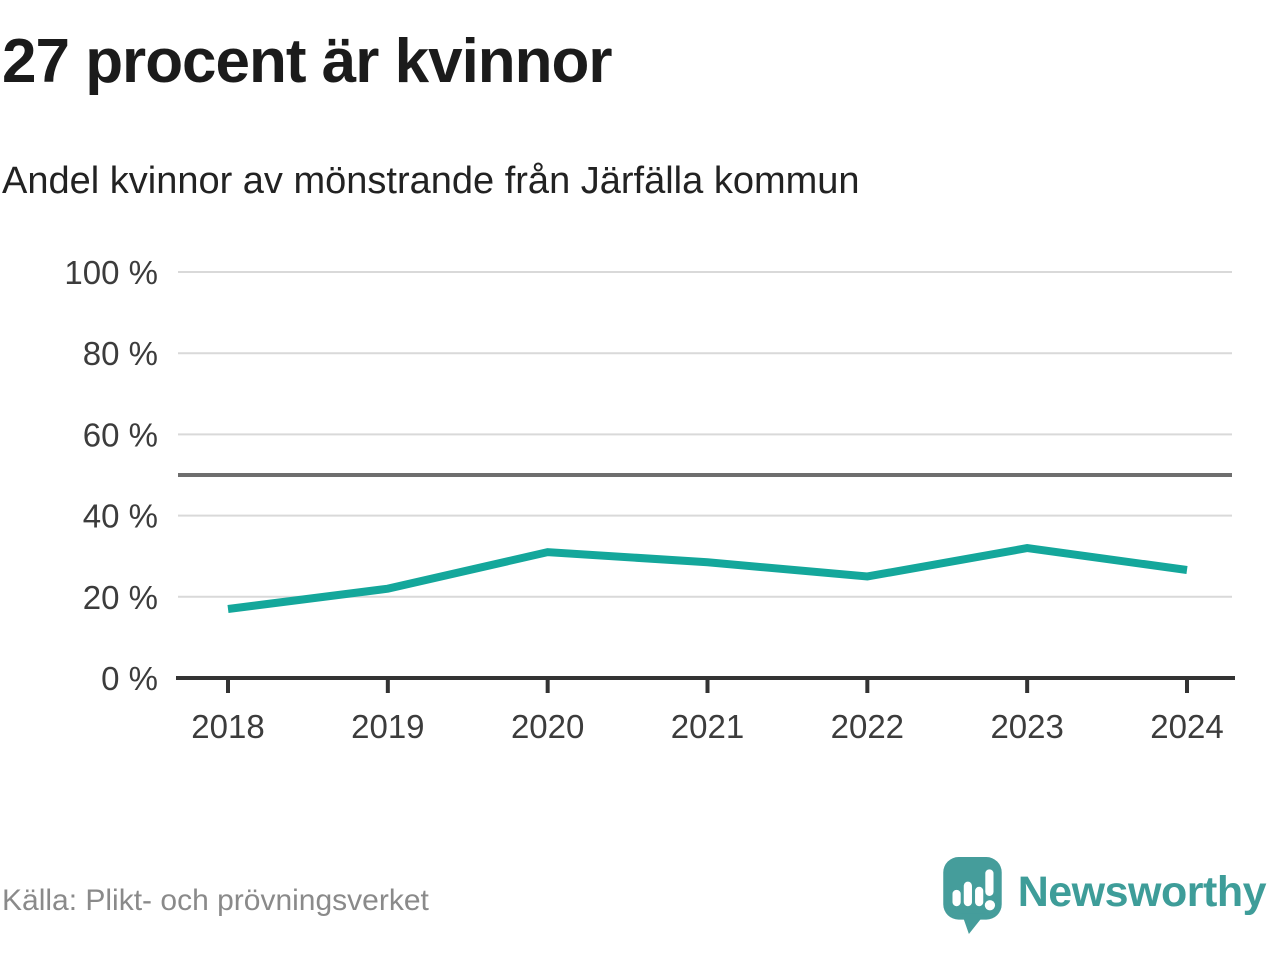 This screenshot has height=960, width=1280. What do you see at coordinates (387, 726) in the screenshot?
I see `x-tick-label: 2019` at bounding box center [387, 726].